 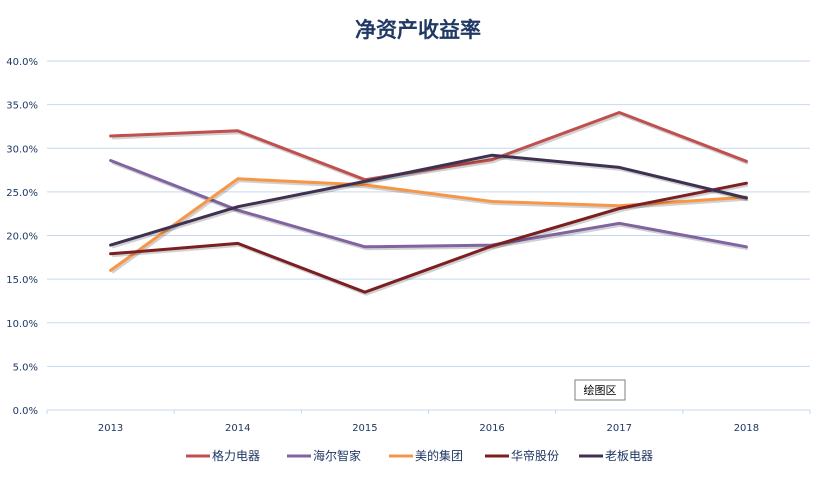 I want to click on legend-item: 美的集团, so click(x=426, y=455).